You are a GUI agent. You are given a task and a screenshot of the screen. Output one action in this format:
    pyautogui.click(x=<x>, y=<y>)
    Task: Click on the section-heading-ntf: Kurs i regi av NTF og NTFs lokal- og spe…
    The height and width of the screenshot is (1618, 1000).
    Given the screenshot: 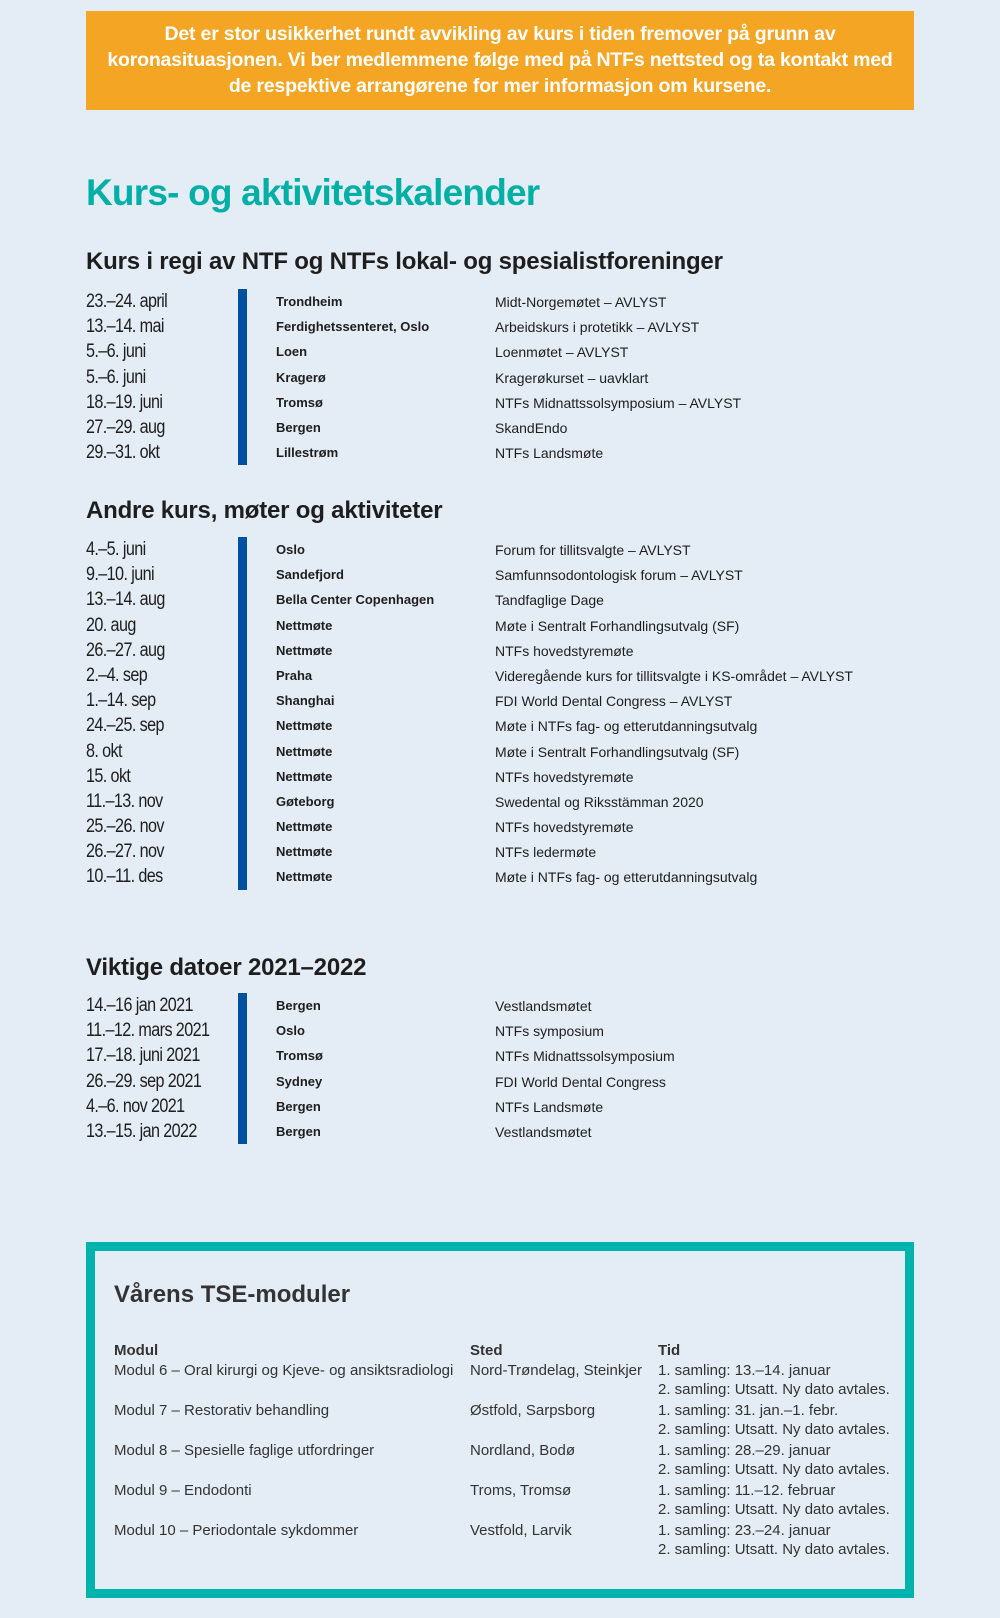 What is the action you would take?
    pyautogui.click(x=404, y=261)
    